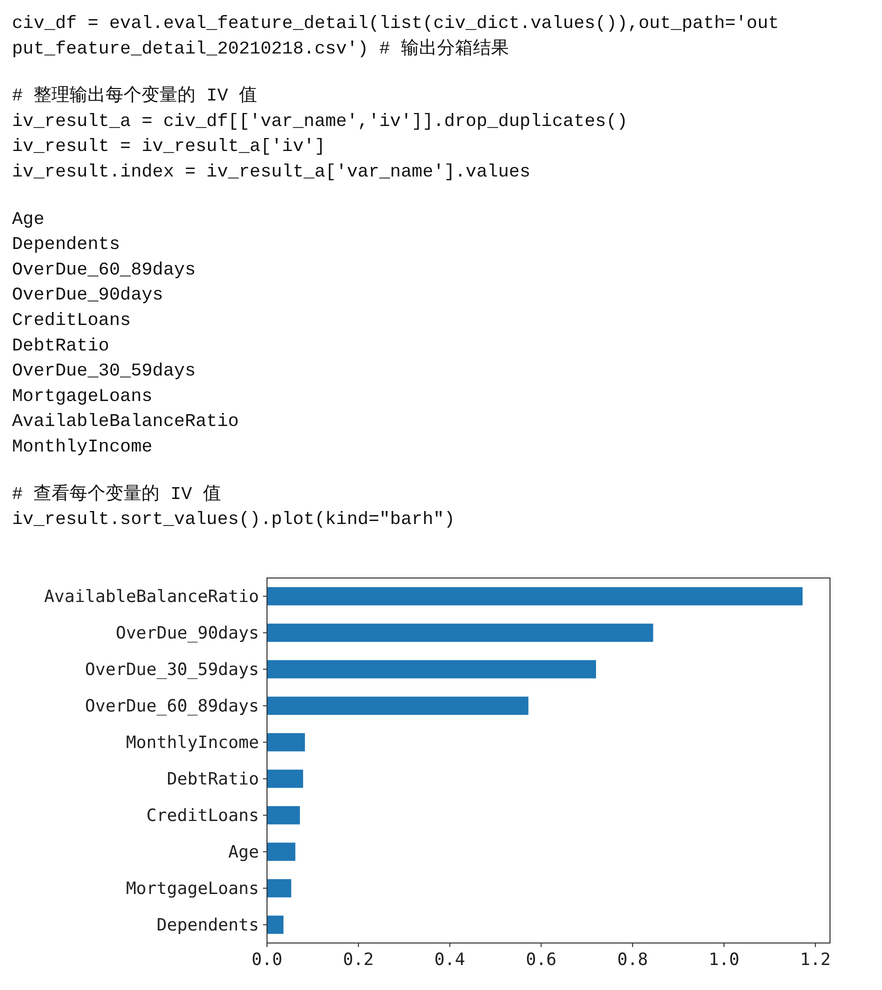  What do you see at coordinates (66, 245) in the screenshot?
I see `text: Dependents` at bounding box center [66, 245].